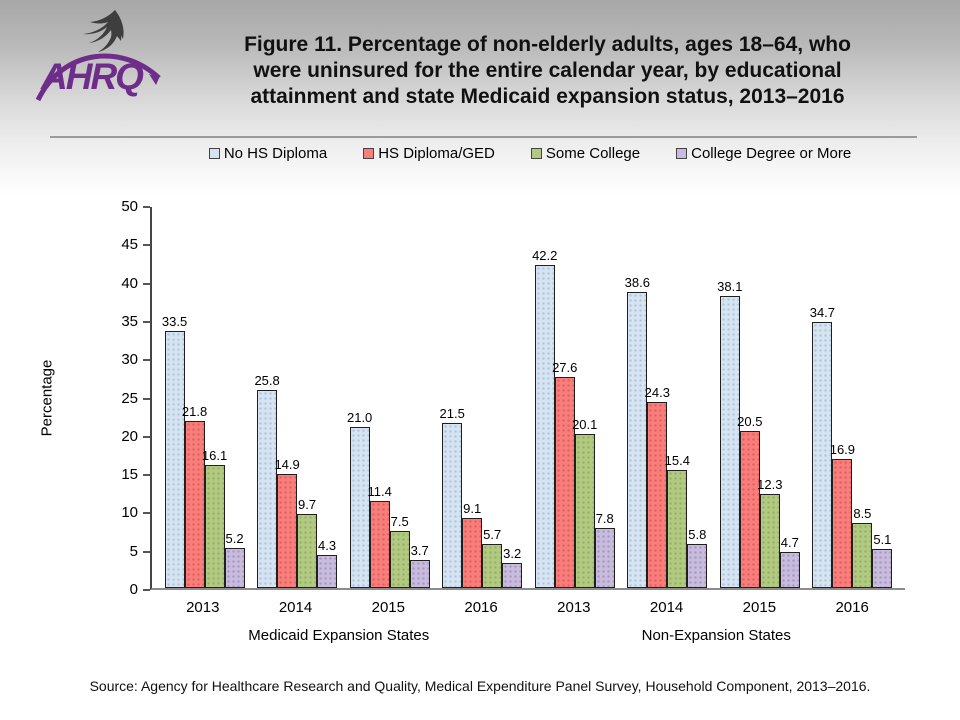 The image size is (960, 720). Describe the element at coordinates (129, 206) in the screenshot. I see `y-tick-label: 50` at that location.